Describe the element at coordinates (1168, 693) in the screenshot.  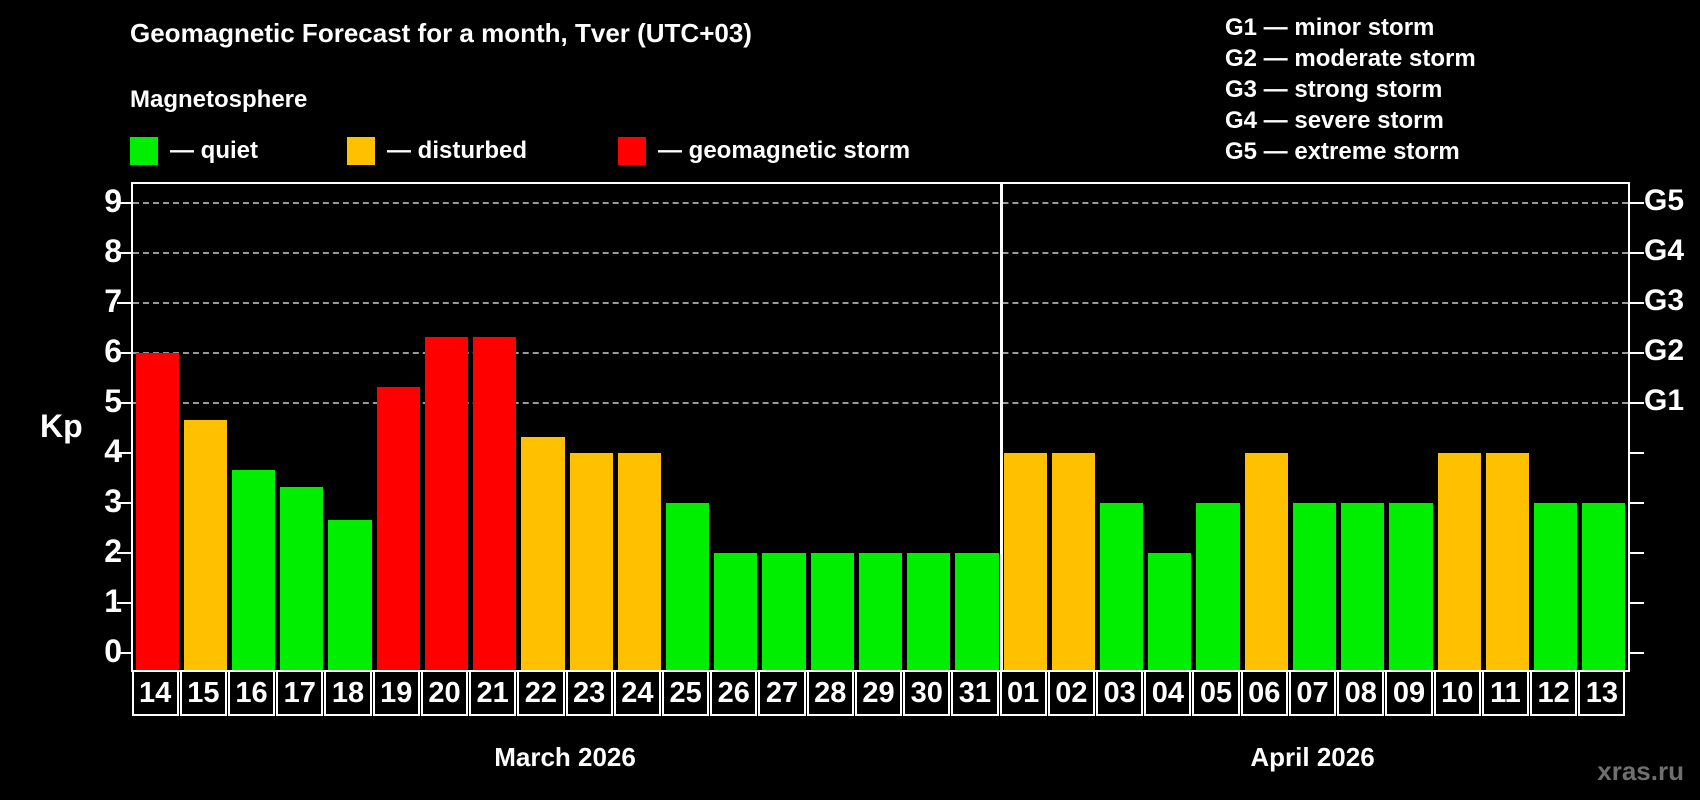
I see `day-label-04: 04` at that location.